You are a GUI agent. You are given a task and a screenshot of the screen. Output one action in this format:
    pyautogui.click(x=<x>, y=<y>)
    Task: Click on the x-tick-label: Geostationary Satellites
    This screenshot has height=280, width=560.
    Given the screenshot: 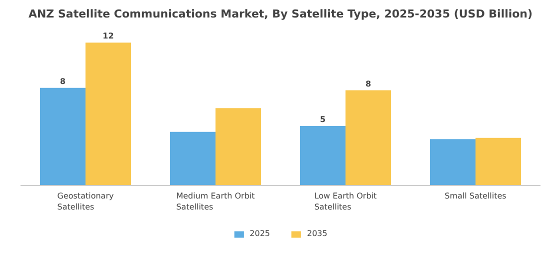 What is the action you would take?
    pyautogui.click(x=85, y=202)
    